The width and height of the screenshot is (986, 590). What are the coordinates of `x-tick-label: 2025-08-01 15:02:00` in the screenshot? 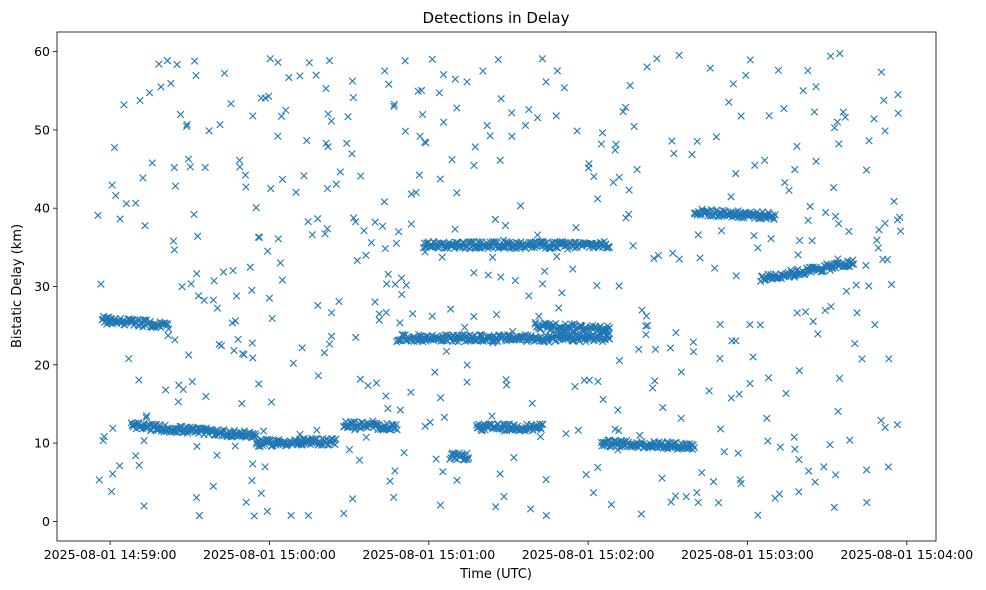 It's located at (588, 554).